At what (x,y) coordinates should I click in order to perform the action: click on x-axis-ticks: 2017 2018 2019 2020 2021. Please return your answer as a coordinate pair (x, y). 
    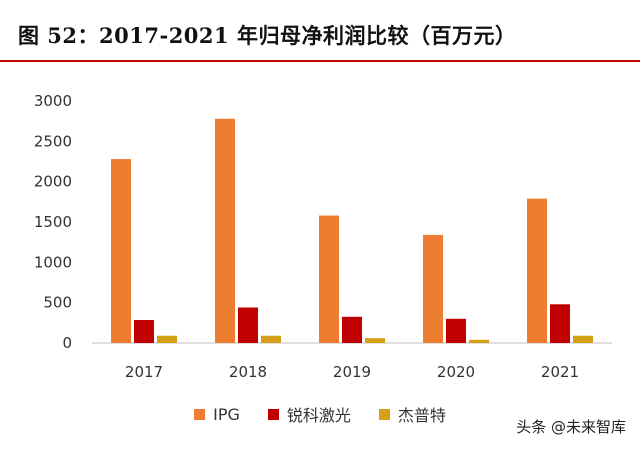
    Looking at the image, I should click on (352, 372).